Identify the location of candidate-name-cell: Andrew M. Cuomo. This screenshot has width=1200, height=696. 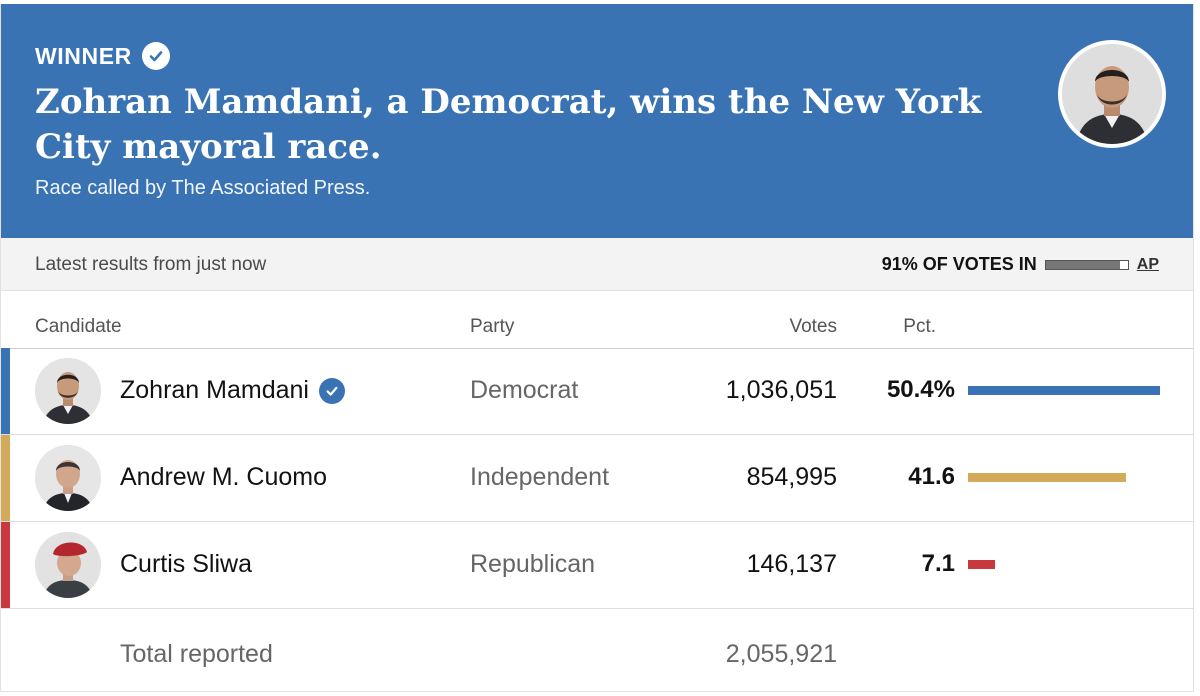
(223, 477).